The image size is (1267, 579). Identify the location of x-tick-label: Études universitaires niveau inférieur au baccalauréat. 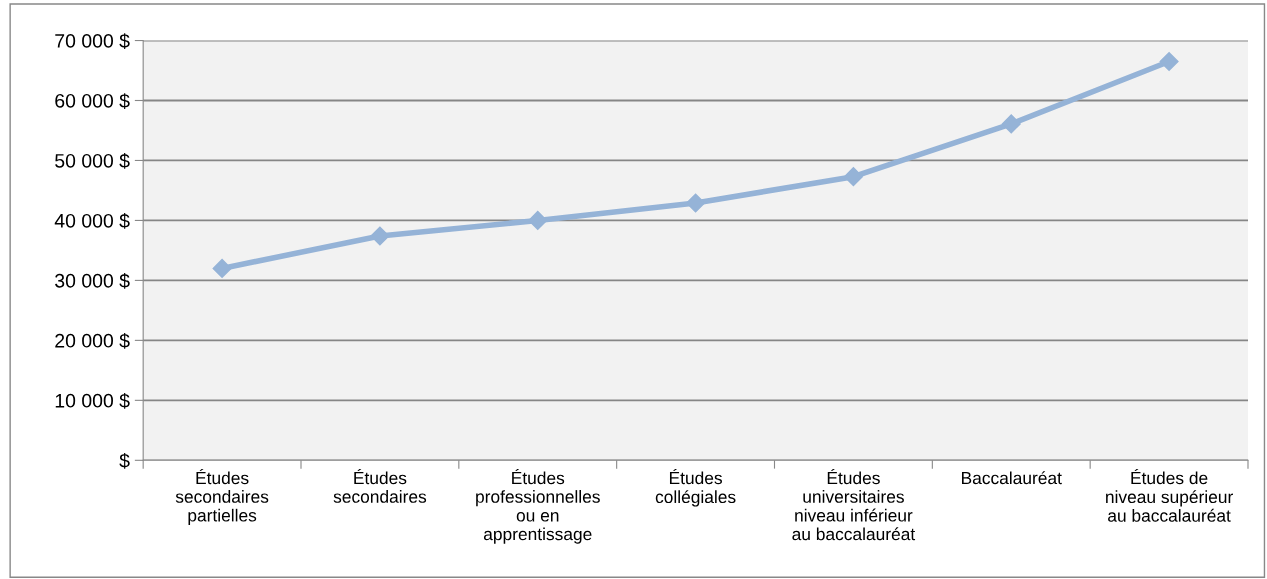
(854, 504).